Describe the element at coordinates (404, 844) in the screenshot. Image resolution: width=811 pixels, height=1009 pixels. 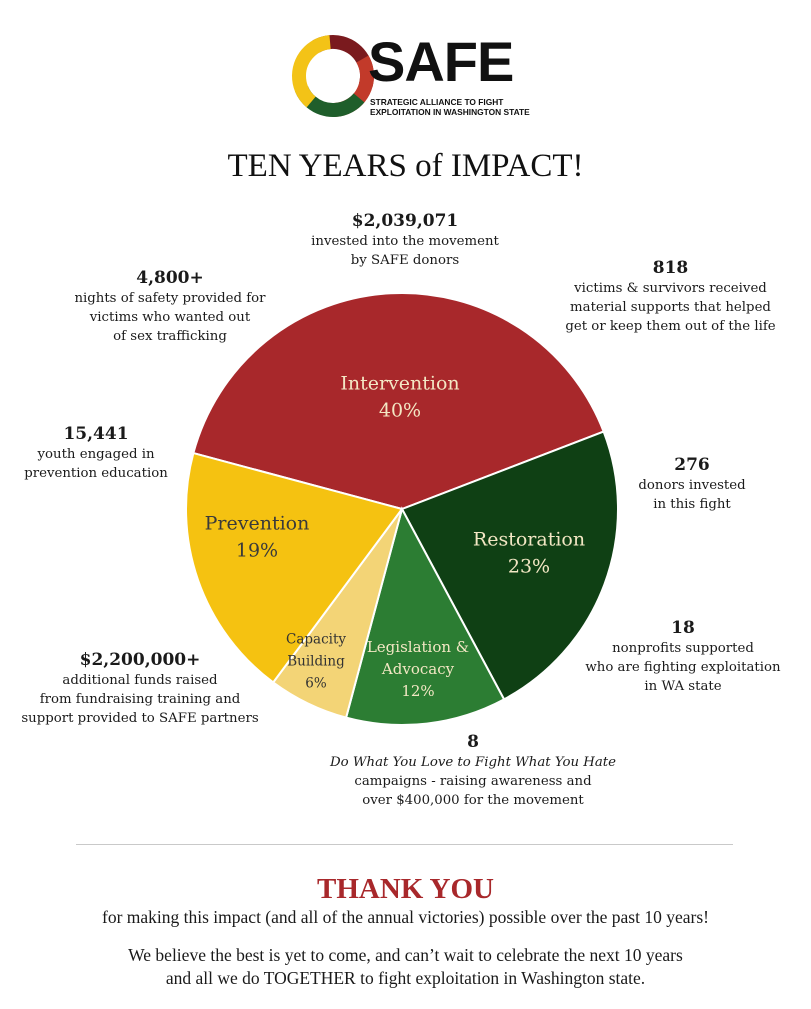
I see `section-divider` at that location.